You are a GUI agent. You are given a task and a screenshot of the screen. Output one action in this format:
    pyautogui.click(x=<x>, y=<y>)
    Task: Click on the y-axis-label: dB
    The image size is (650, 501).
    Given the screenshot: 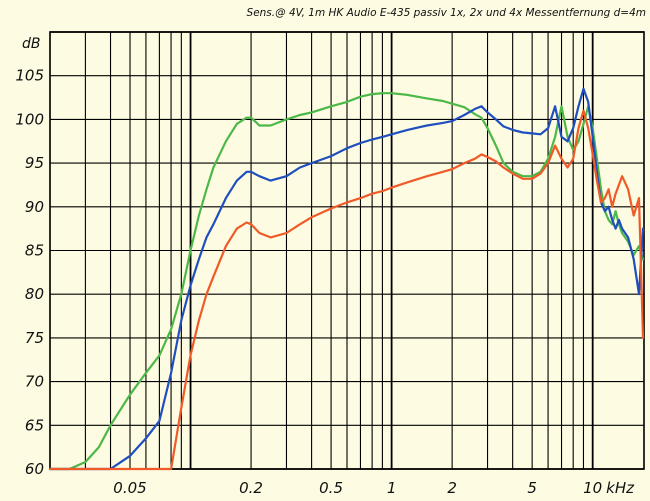 What is the action you would take?
    pyautogui.click(x=31, y=44)
    